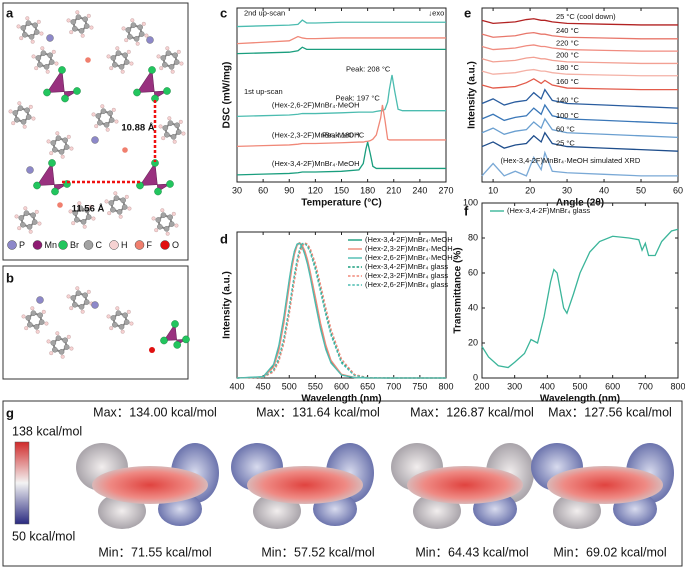 This screenshot has width=685, height=574. Describe the element at coordinates (155, 177) in the screenshot. I see `mnbr4-tetrahedron` at that location.